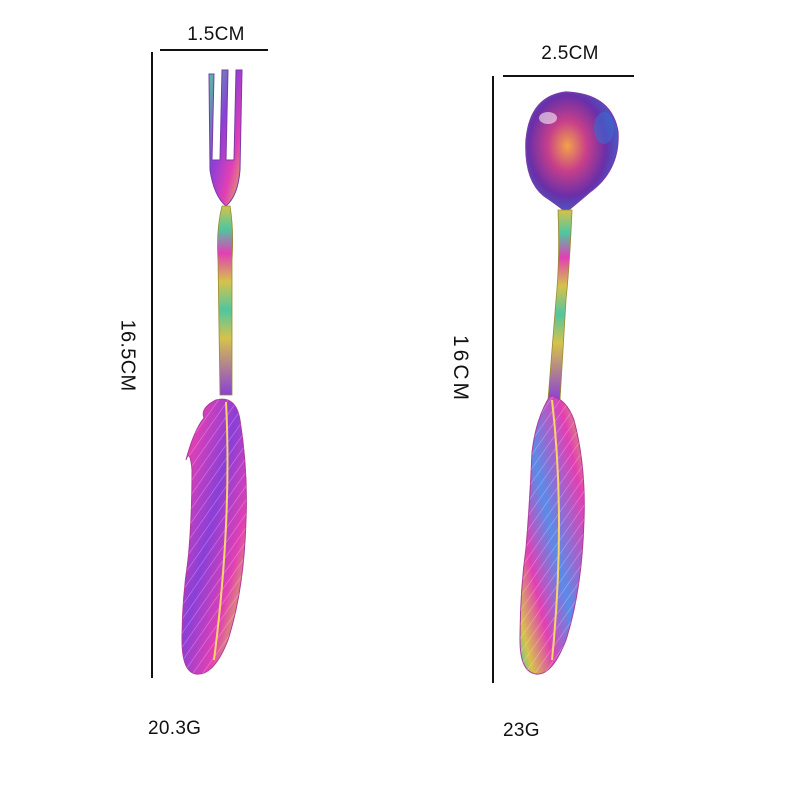 This screenshot has width=800, height=805. What do you see at coordinates (521, 730) in the screenshot?
I see `spoon-weight-label: 23G` at bounding box center [521, 730].